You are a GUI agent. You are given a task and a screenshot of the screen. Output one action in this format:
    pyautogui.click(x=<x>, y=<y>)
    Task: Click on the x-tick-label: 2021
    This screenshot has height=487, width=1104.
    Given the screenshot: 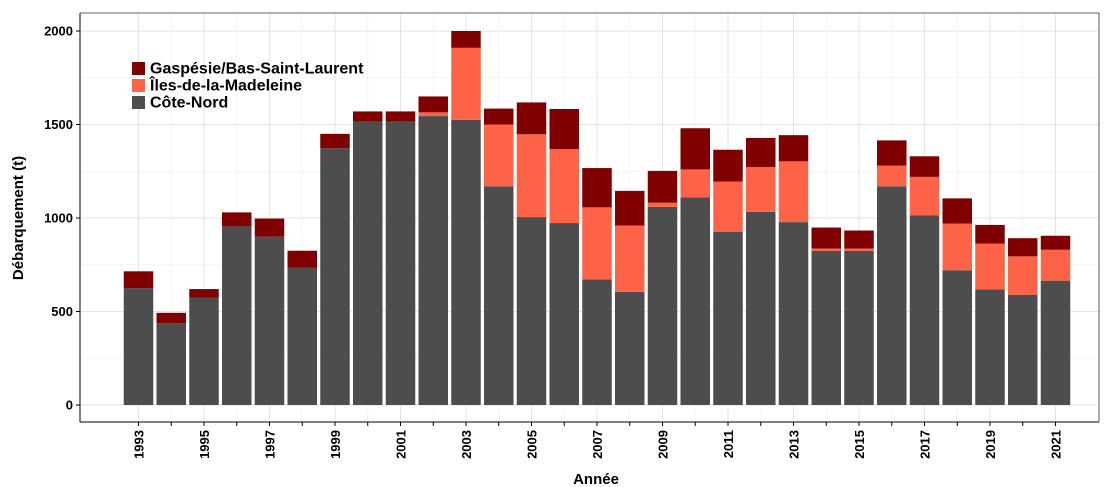 What is the action you would take?
    pyautogui.click(x=1056, y=444)
    